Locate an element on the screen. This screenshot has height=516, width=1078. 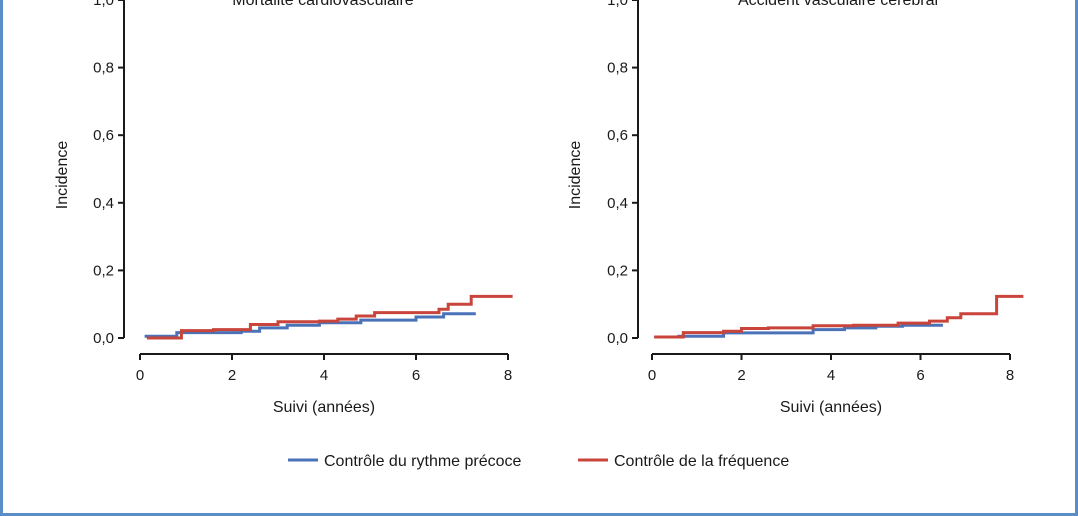
legend-label-early-rhythm: Contrôle du rythme précoce is located at coordinates (423, 461).